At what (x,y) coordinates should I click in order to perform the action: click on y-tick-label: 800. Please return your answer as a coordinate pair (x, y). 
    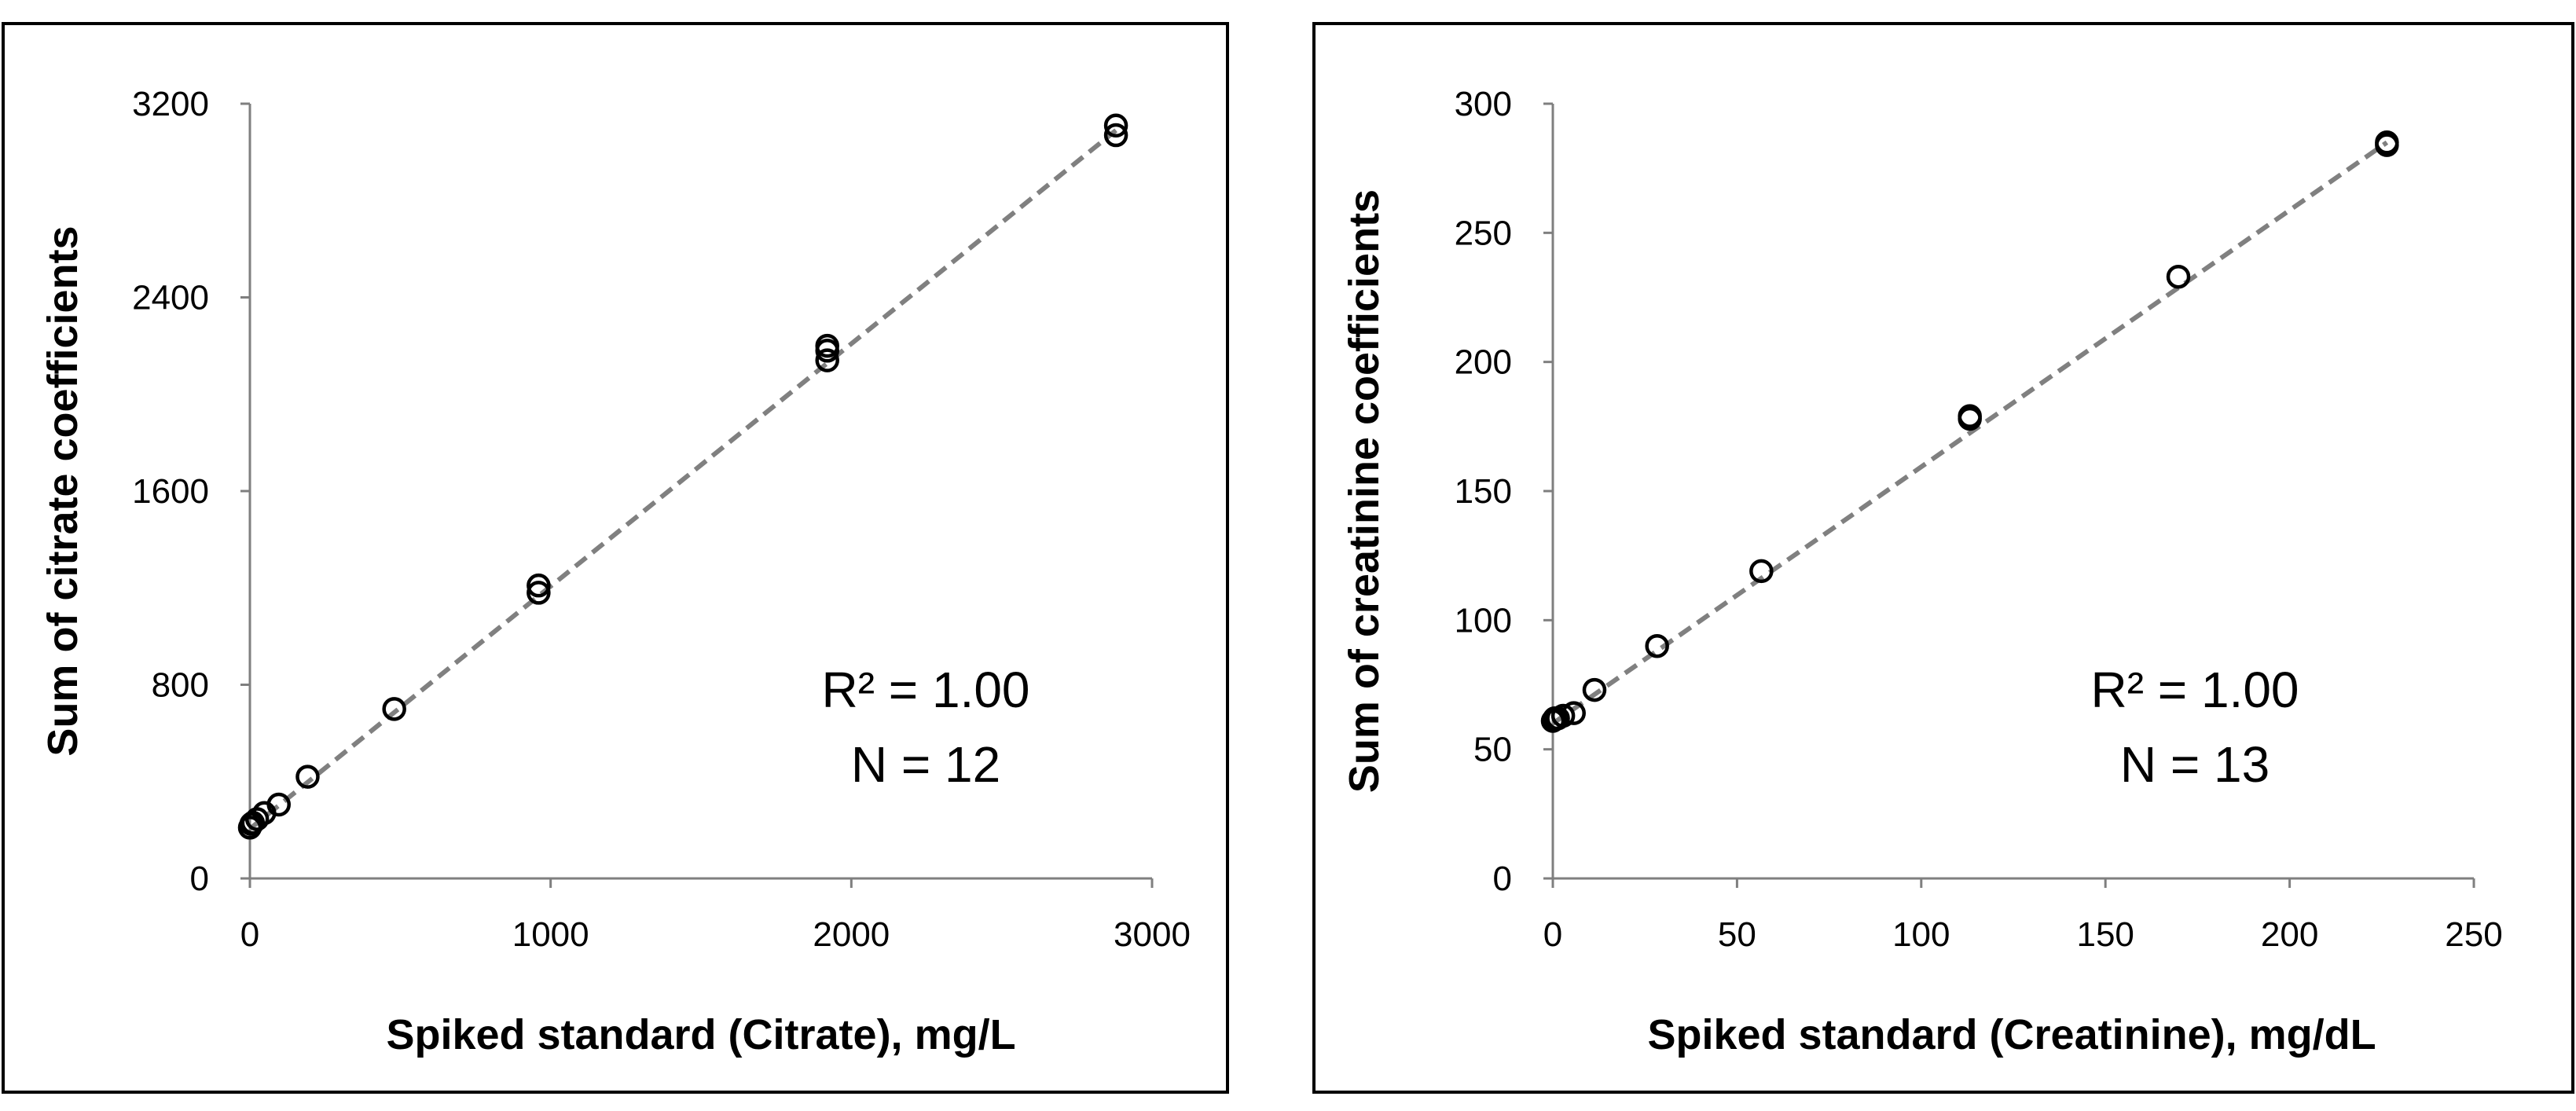
    Looking at the image, I should click on (180, 685).